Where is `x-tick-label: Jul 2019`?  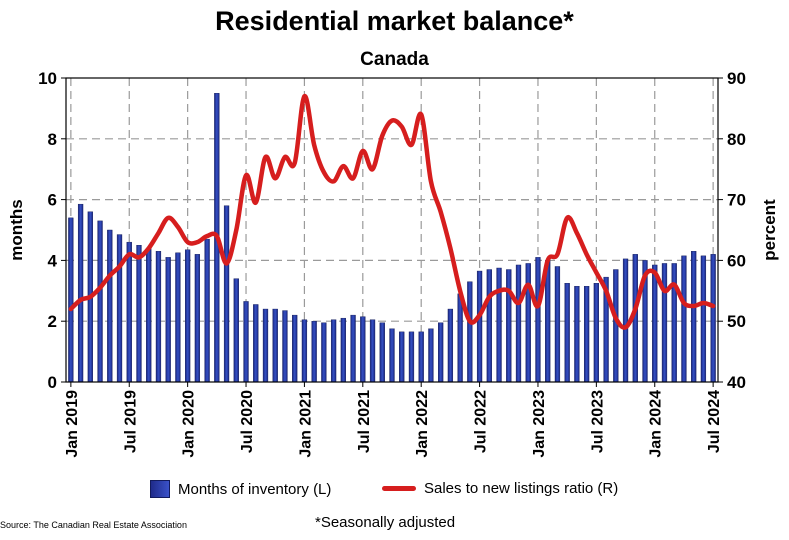 x-tick-label: Jul 2019 is located at coordinates (130, 421).